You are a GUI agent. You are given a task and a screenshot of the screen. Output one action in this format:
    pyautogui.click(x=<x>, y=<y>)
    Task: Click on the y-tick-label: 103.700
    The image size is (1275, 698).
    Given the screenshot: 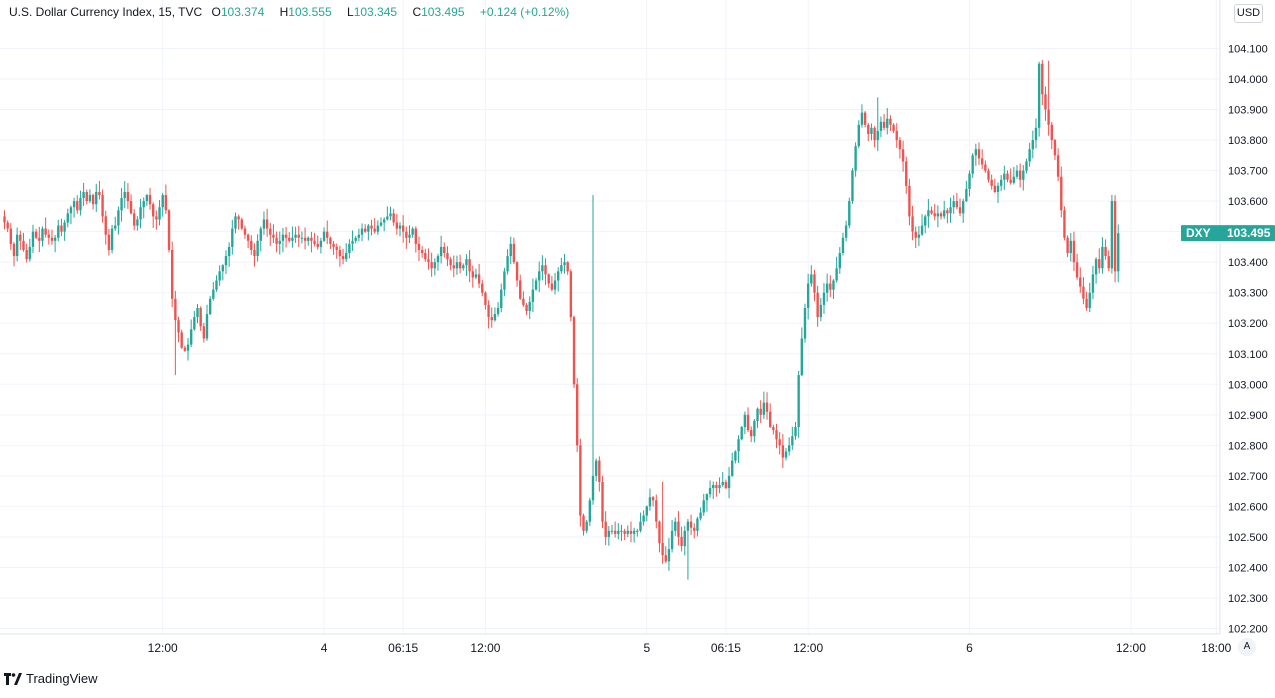 What is the action you would take?
    pyautogui.click(x=1248, y=172)
    